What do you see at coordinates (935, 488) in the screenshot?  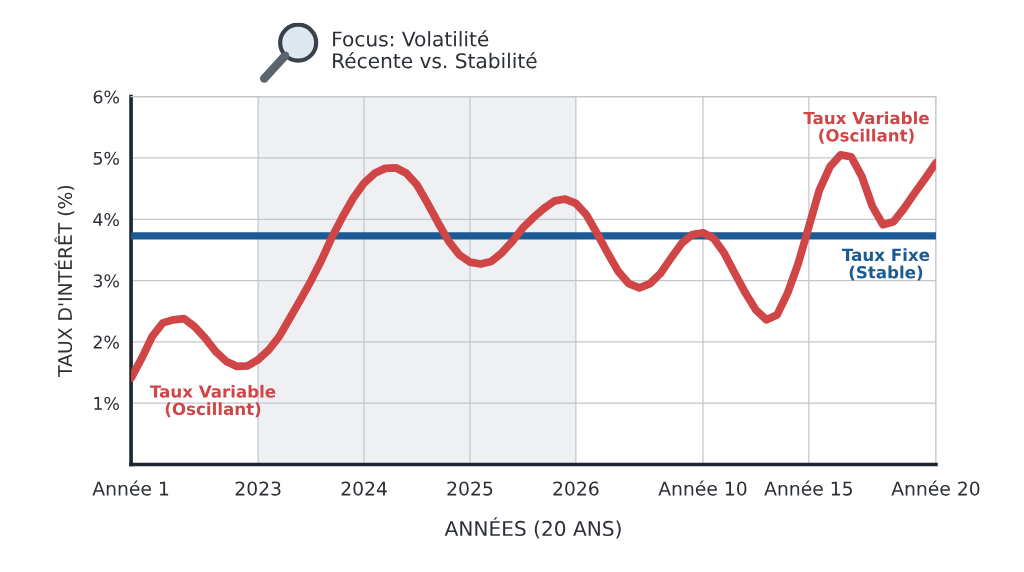 I see `x-tick-label: Année 20` at bounding box center [935, 488].